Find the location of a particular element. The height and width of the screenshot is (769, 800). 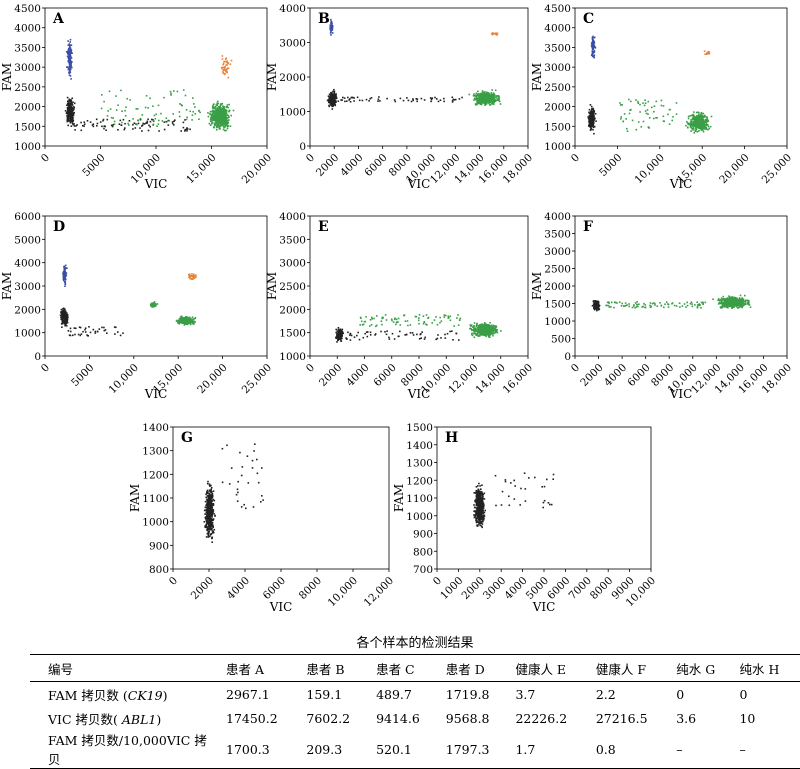

y-axis-label: FAM is located at coordinates (7, 77).